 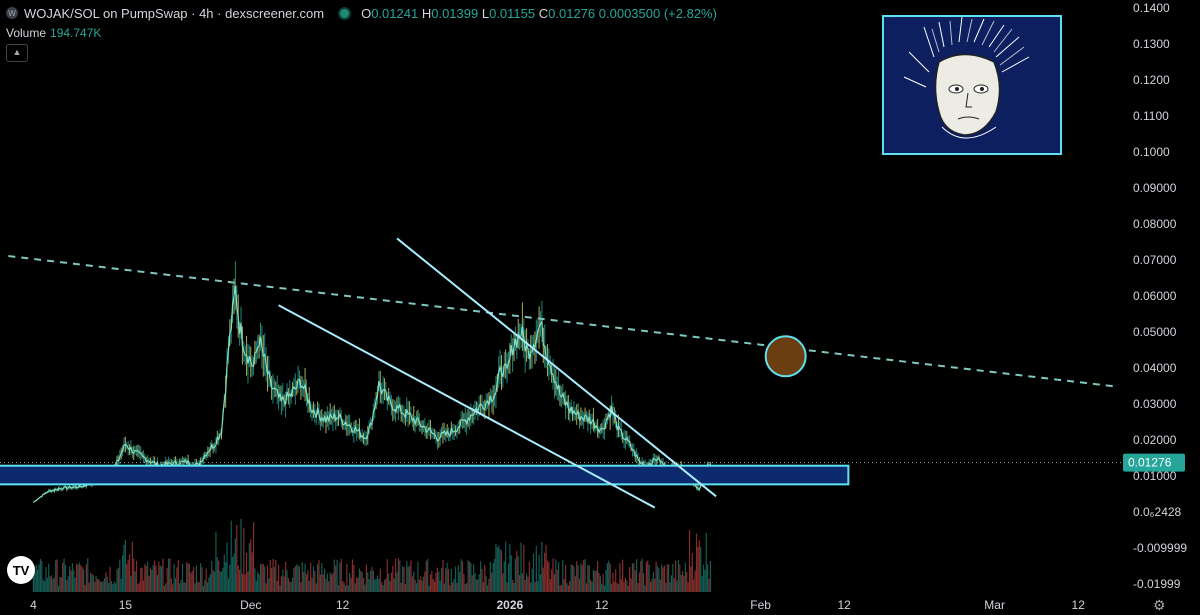 I want to click on gear-icon: ⚙, so click(x=1159, y=605).